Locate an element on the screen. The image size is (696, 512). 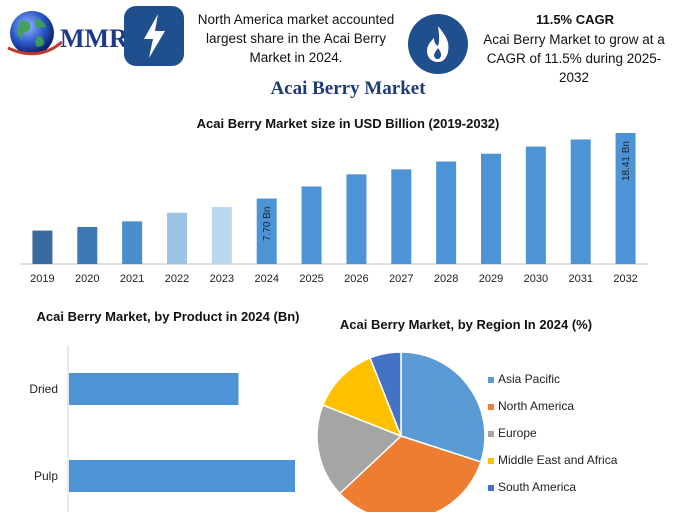
bar-2022 is located at coordinates (177, 238).